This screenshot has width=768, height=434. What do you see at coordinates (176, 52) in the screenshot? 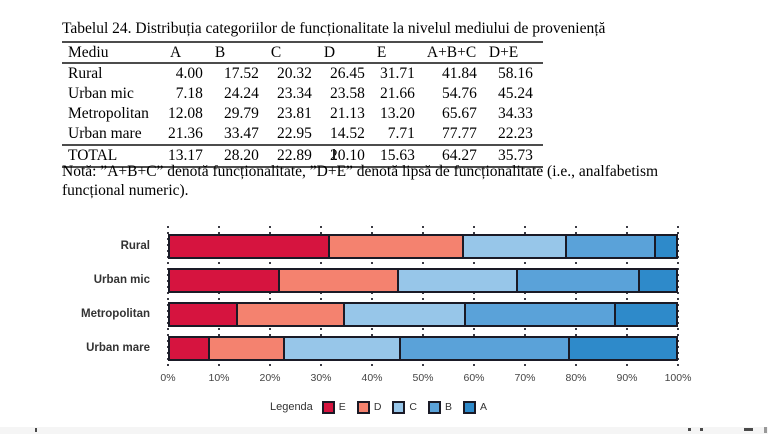
I see `column-header: A` at bounding box center [176, 52].